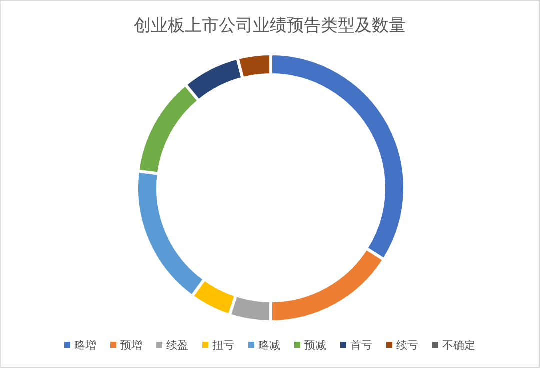  I want to click on legend-label: 预增, so click(131, 345).